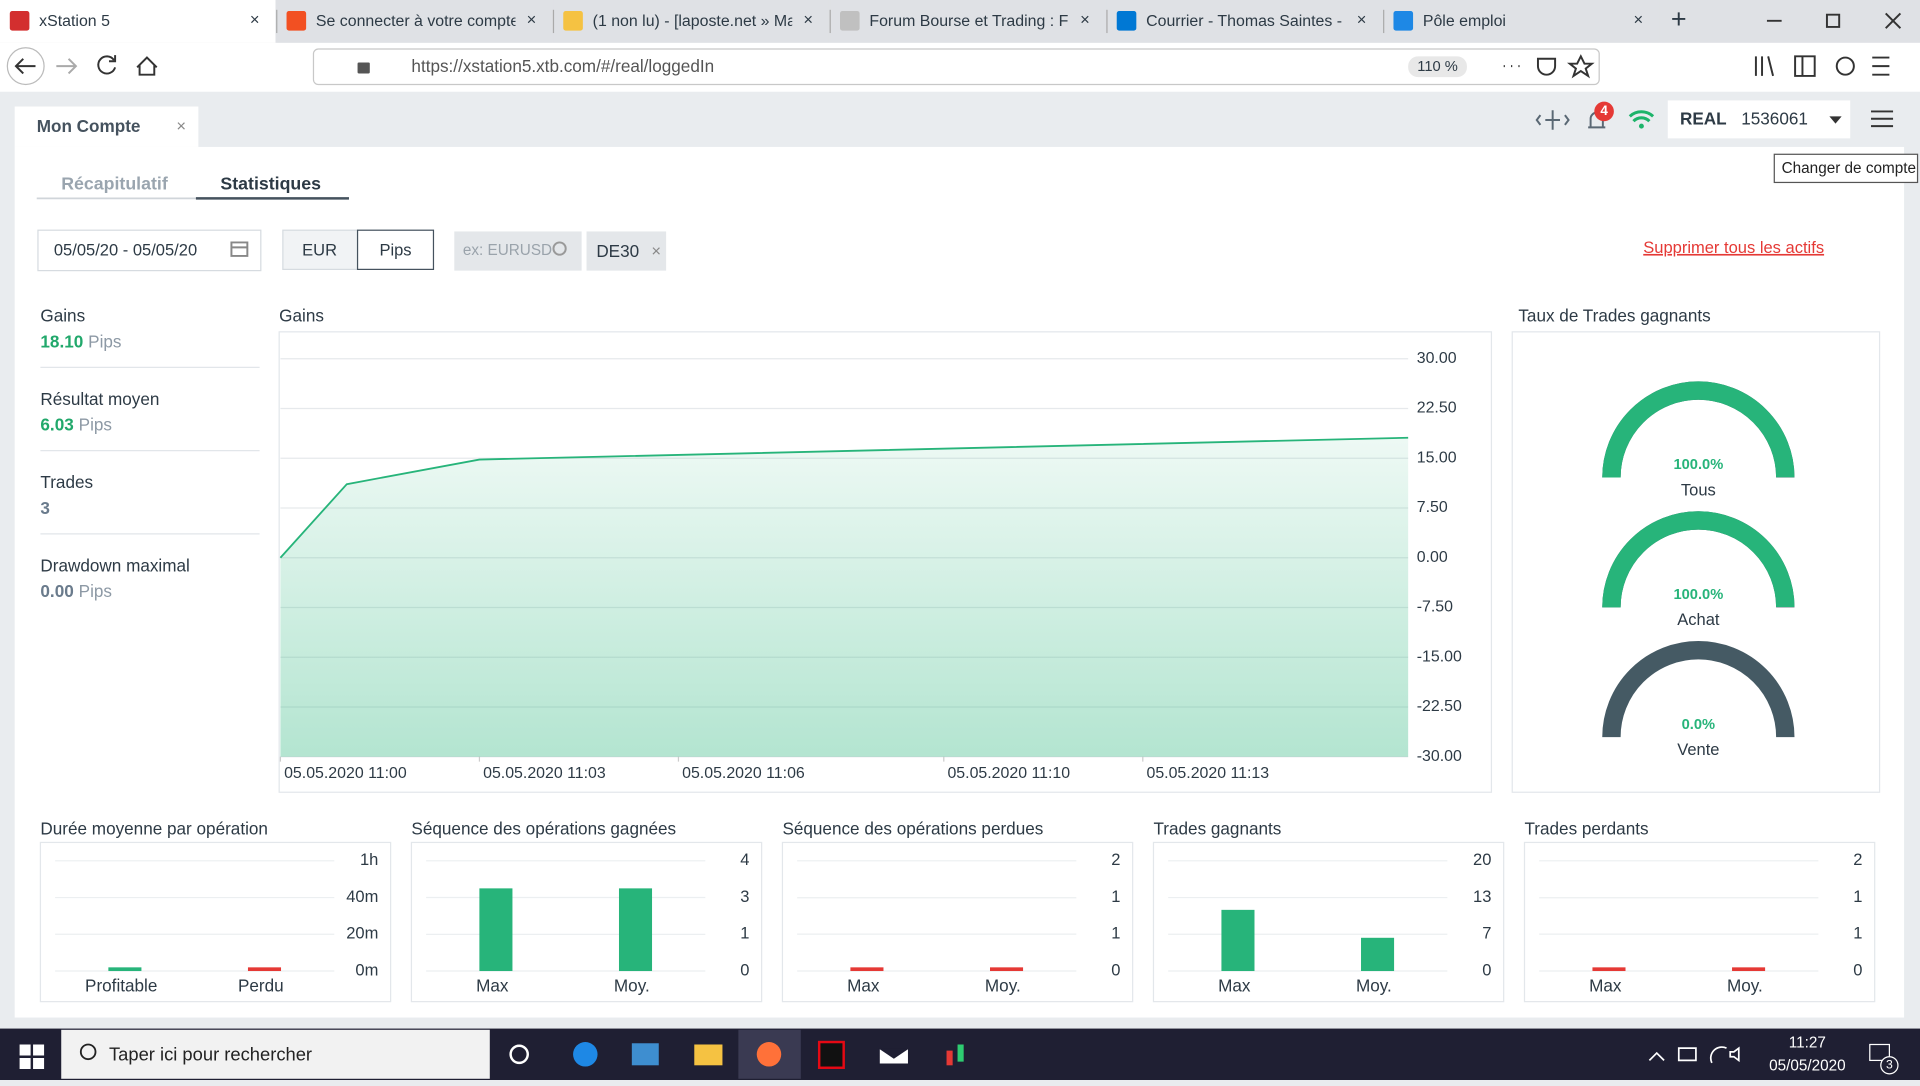  What do you see at coordinates (104, 341) in the screenshot?
I see `summary-unit: Pips` at bounding box center [104, 341].